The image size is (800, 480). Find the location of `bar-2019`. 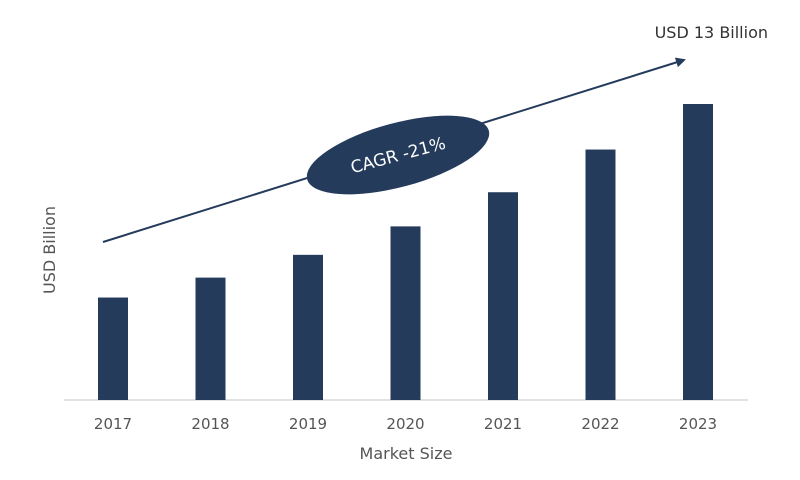

bar-2019 is located at coordinates (308, 327).